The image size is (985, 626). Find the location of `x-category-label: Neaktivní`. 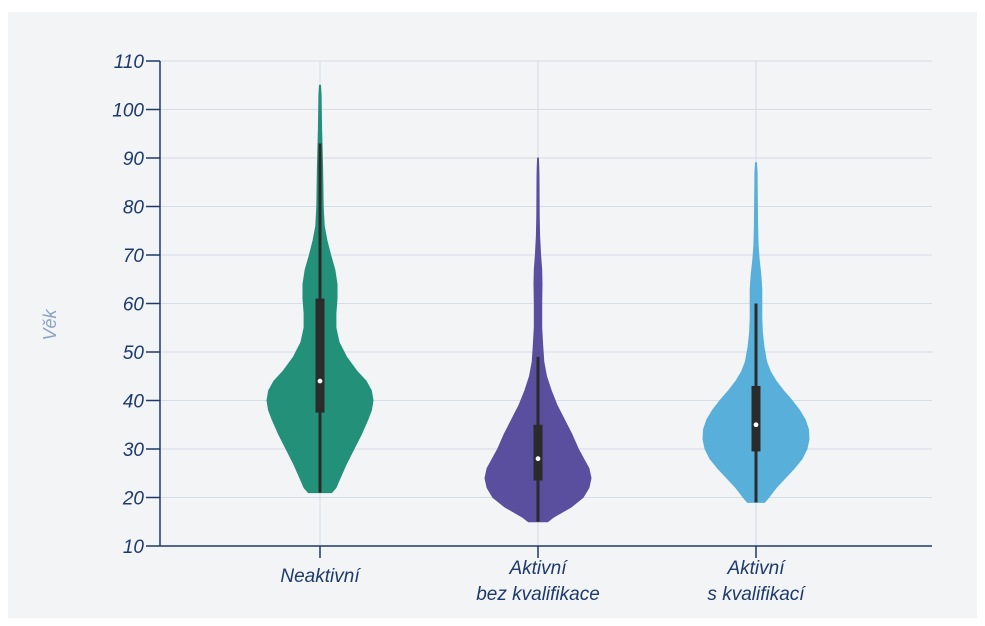

x-category-label: Neaktivní is located at coordinates (320, 576).